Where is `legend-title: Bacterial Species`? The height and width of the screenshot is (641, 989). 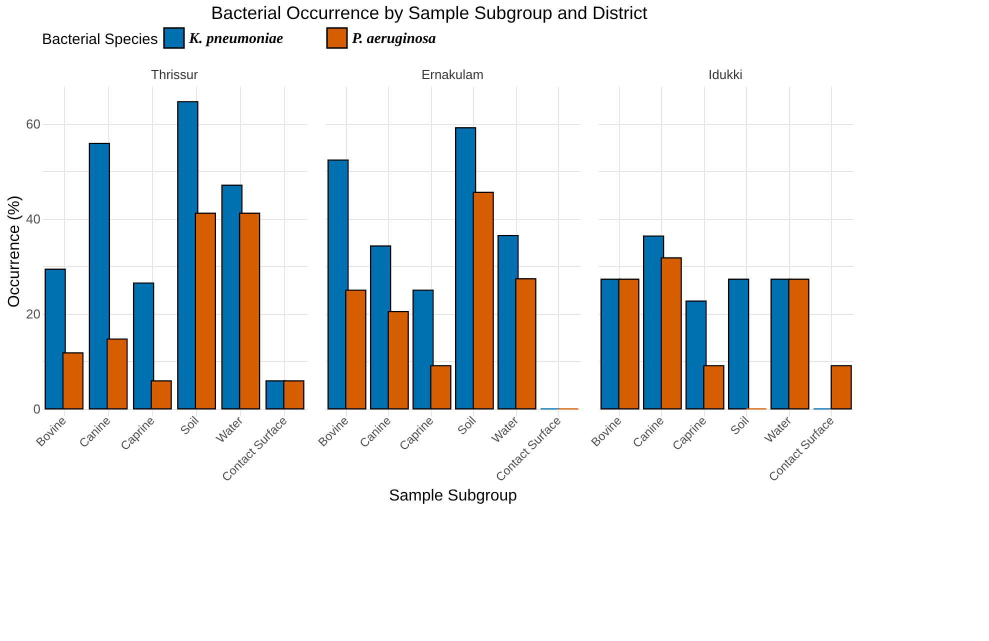
legend-title: Bacterial Species is located at coordinates (100, 39).